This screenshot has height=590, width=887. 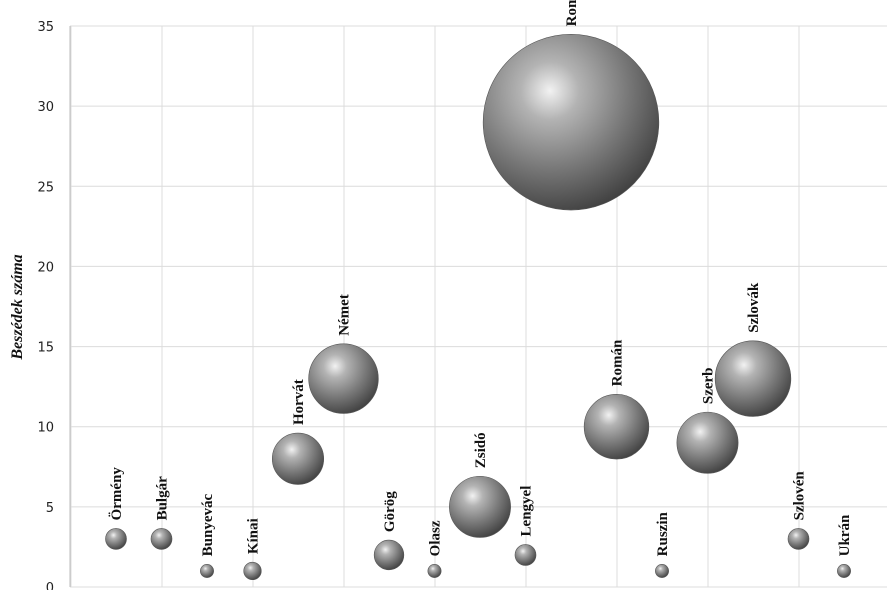 I want to click on bubble-szlovák, so click(x=753, y=378).